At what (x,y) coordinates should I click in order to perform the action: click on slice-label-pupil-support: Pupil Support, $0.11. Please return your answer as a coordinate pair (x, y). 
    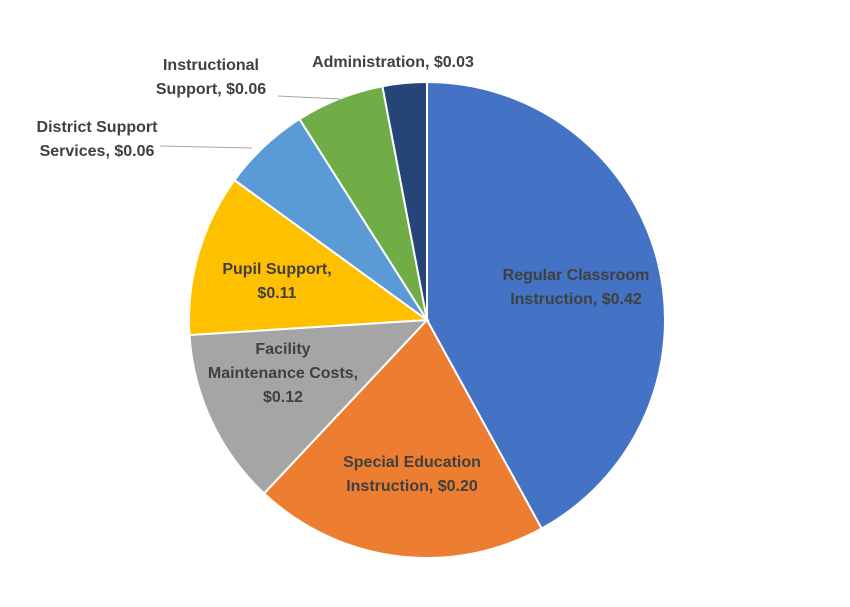
    Looking at the image, I should click on (276, 281).